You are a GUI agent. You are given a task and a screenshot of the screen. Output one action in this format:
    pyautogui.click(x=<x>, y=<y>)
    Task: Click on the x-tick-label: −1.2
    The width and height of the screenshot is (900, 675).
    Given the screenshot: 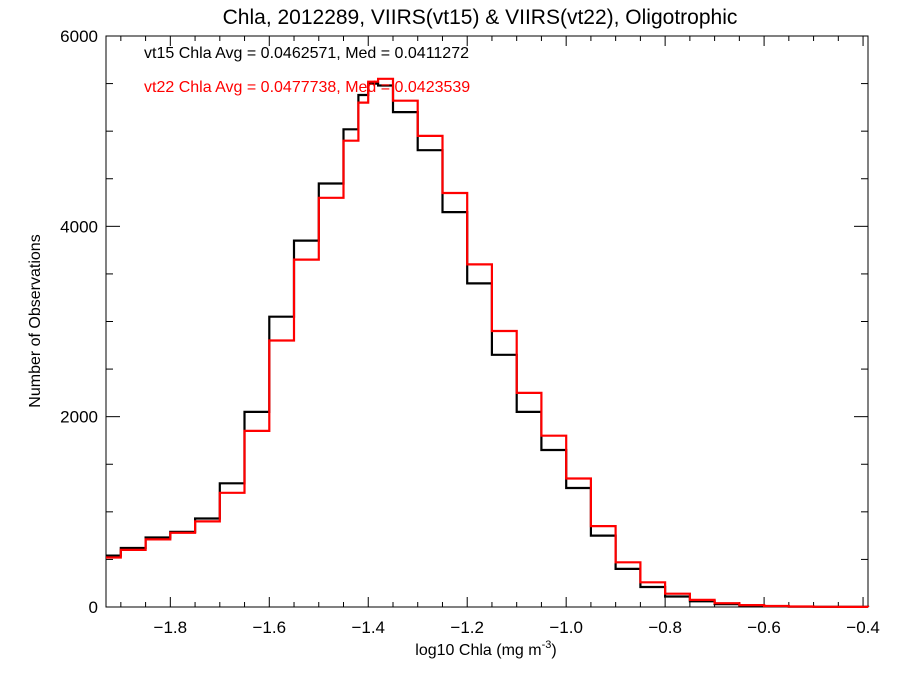 What is the action you would take?
    pyautogui.click(x=467, y=627)
    